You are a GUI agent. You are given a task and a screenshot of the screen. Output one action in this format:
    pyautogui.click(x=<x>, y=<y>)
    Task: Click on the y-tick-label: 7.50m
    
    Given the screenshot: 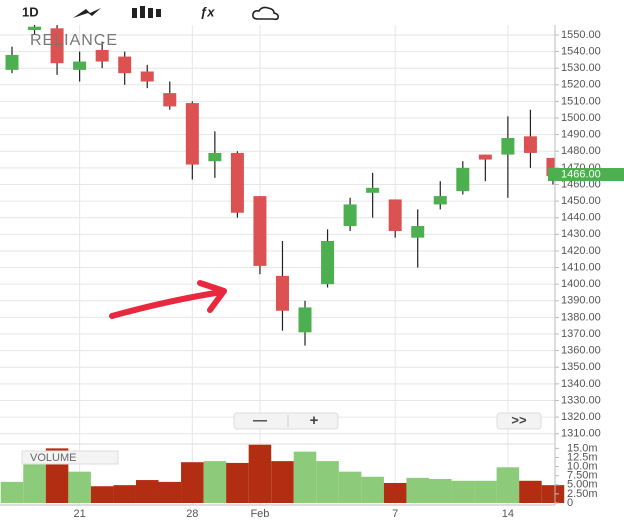 What is the action you would take?
    pyautogui.click(x=582, y=476)
    